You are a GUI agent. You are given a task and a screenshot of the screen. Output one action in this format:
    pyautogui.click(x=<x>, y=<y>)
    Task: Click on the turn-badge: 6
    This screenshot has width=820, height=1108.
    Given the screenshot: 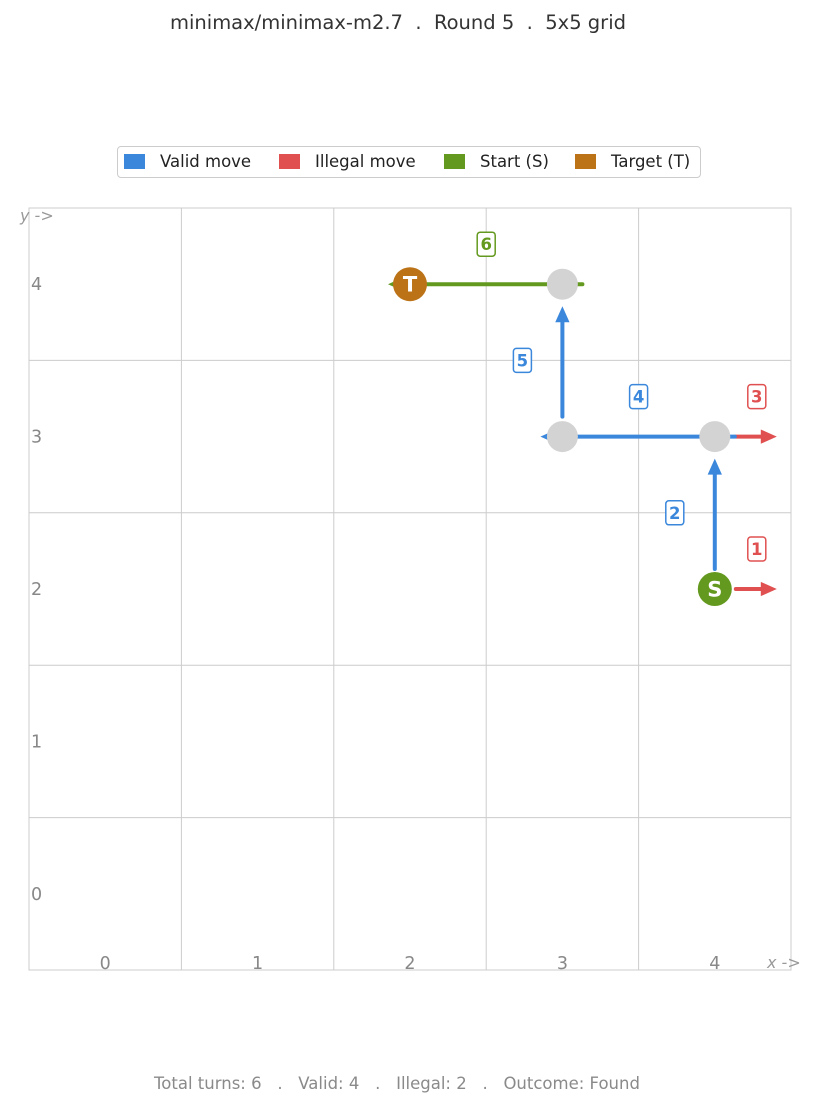 What is the action you would take?
    pyautogui.click(x=486, y=244)
    